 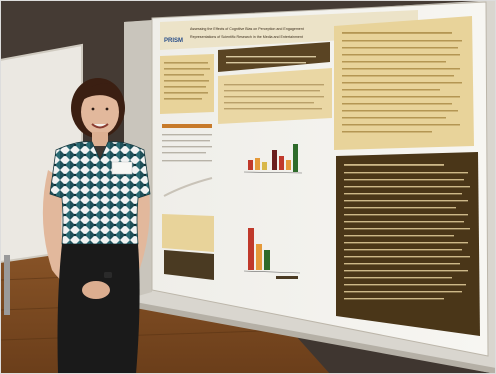 I want to click on poster-bar-chart-upper, so click(x=273, y=159).